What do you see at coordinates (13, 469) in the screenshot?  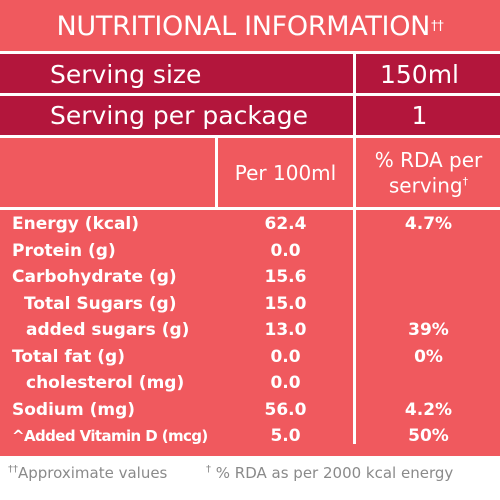 I see `footnote-mark-double: ††` at bounding box center [13, 469].